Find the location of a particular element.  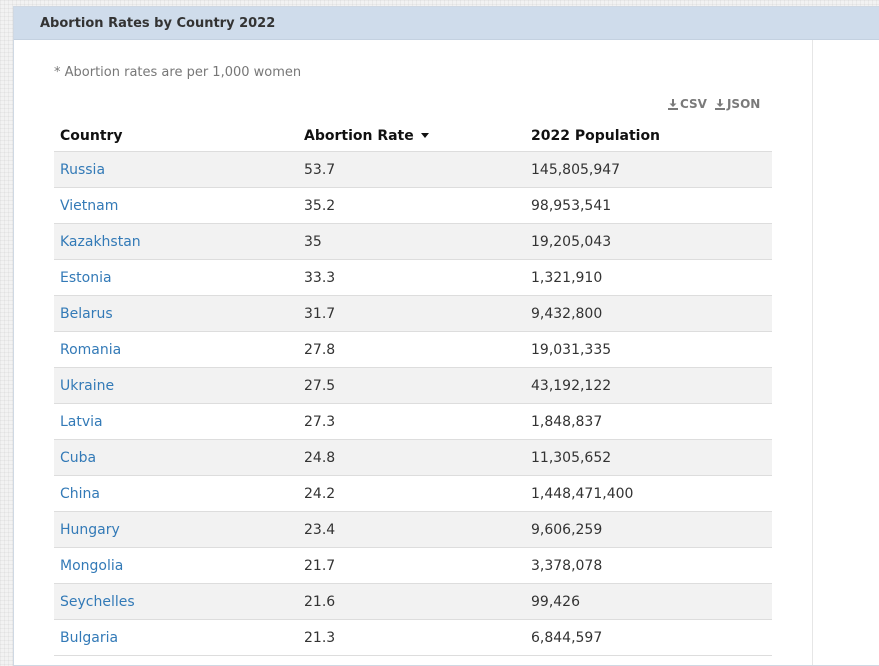

abortion-rate-cell: 21.6 is located at coordinates (411, 601).